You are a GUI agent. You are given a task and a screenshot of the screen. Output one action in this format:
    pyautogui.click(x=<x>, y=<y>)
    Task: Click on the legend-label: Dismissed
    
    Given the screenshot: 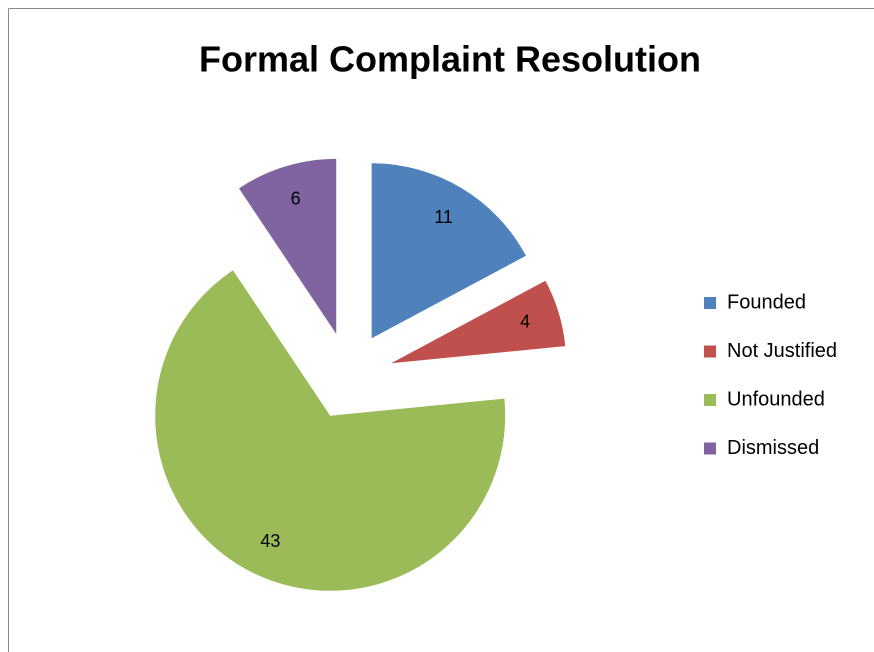 What is the action you would take?
    pyautogui.click(x=773, y=448)
    